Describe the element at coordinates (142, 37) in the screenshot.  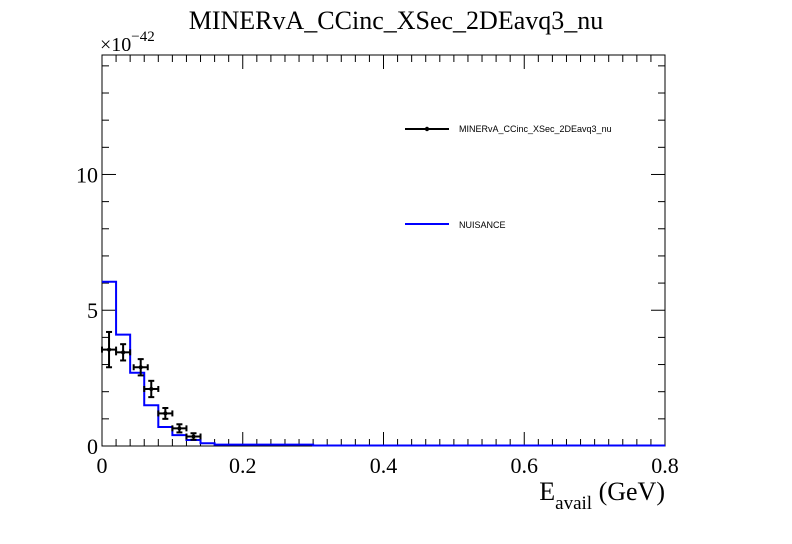
I see `y-exponent-power: −42` at that location.